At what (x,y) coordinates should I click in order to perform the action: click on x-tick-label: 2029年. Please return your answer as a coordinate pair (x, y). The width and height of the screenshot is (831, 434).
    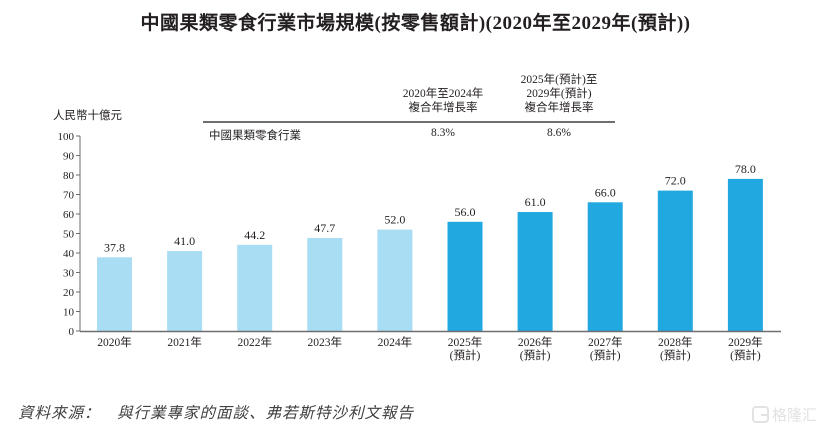
    Looking at the image, I should click on (745, 342).